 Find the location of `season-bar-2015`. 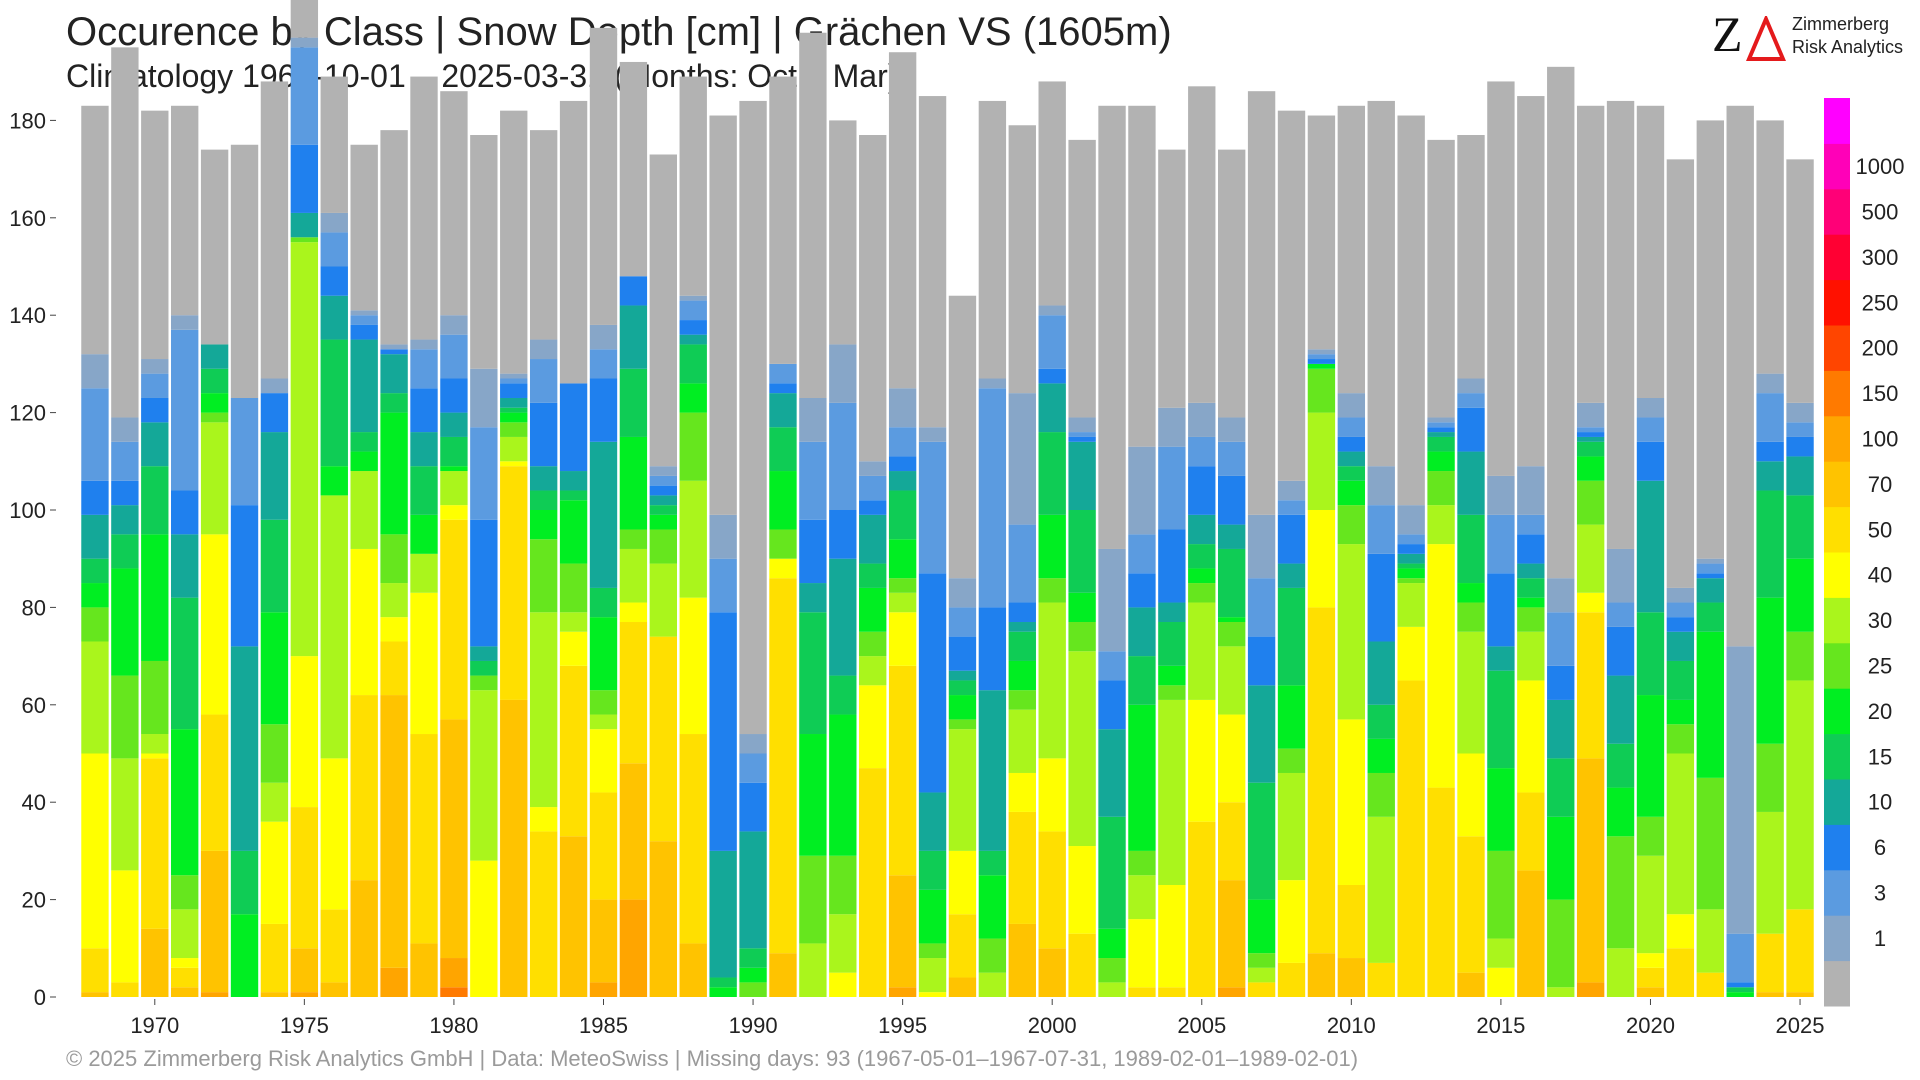

season-bar-2015 is located at coordinates (1501, 539).